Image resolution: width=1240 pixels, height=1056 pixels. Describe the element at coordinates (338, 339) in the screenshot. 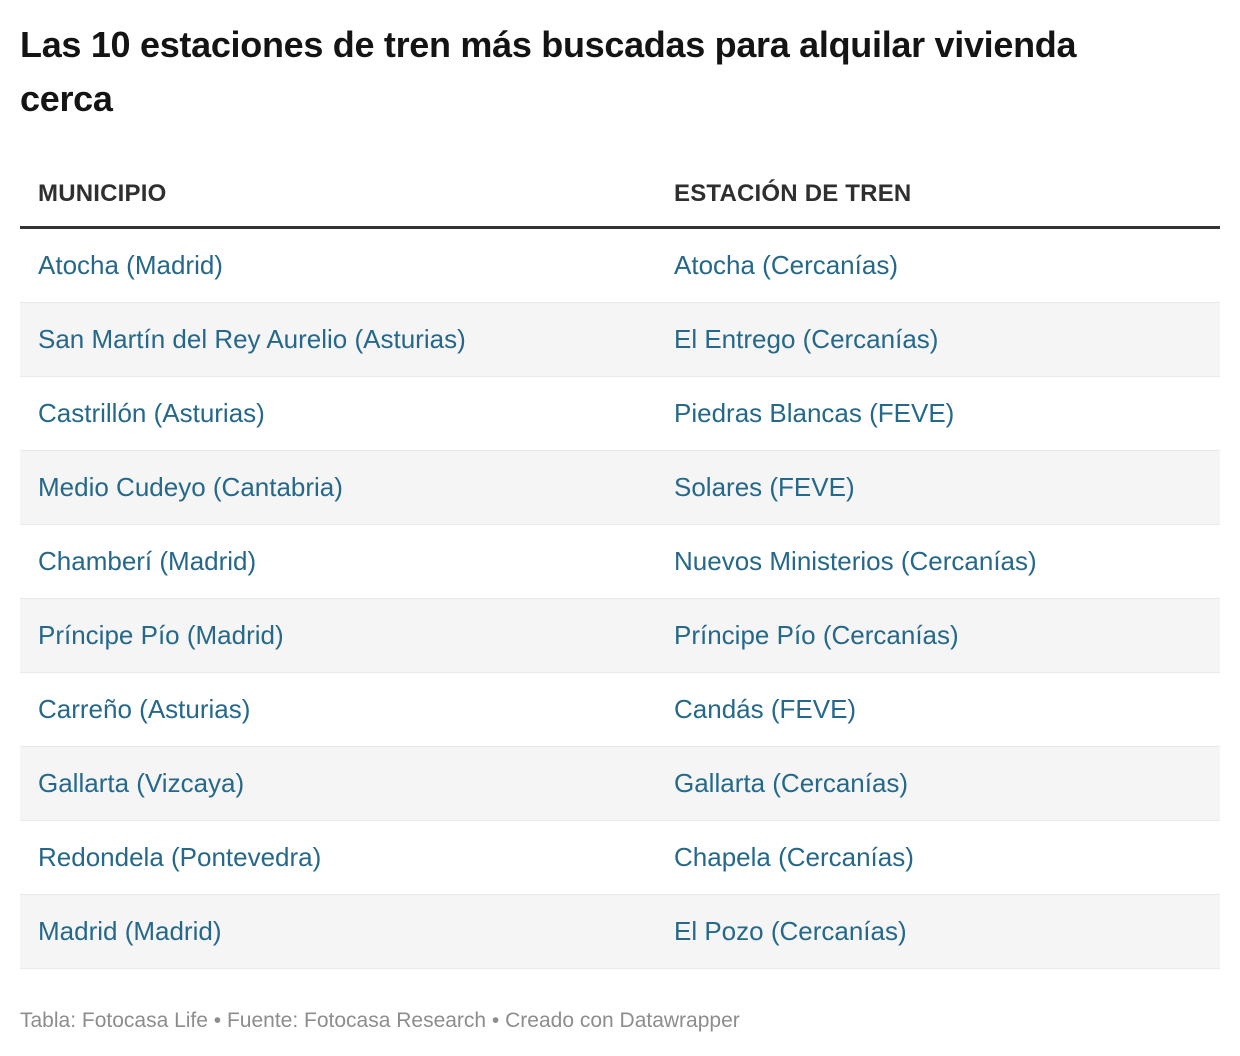

I see `municipio-cell: San Martín del Rey Aurelio (Asturias)` at that location.